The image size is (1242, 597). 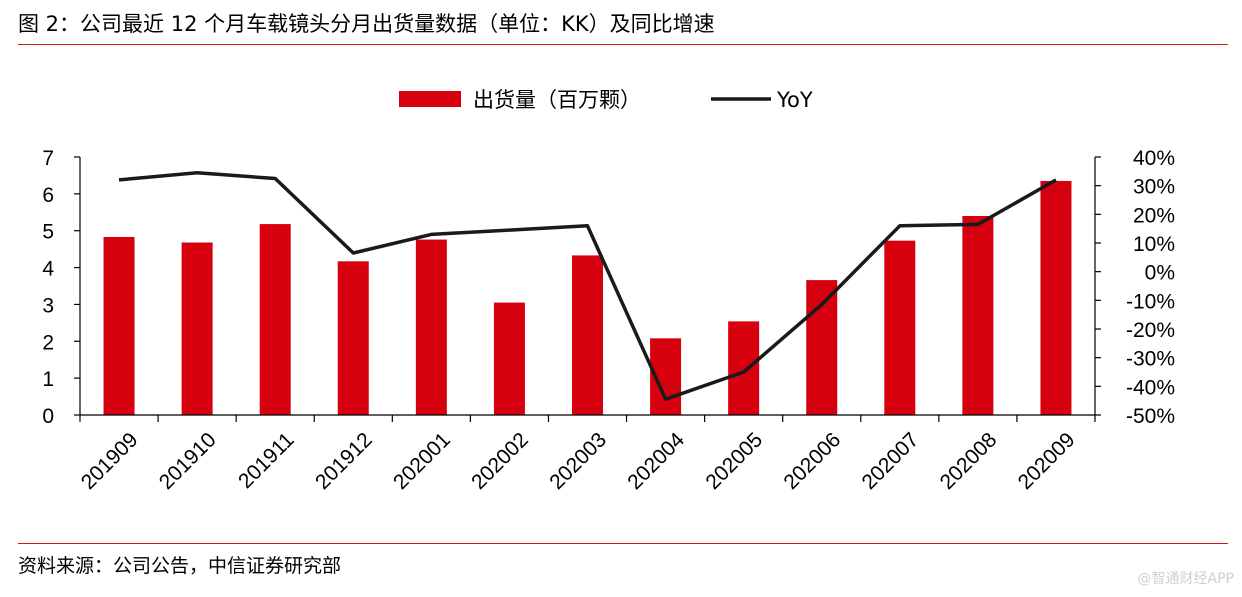 What do you see at coordinates (734, 461) in the screenshot?
I see `x-tick-label: 202005` at bounding box center [734, 461].